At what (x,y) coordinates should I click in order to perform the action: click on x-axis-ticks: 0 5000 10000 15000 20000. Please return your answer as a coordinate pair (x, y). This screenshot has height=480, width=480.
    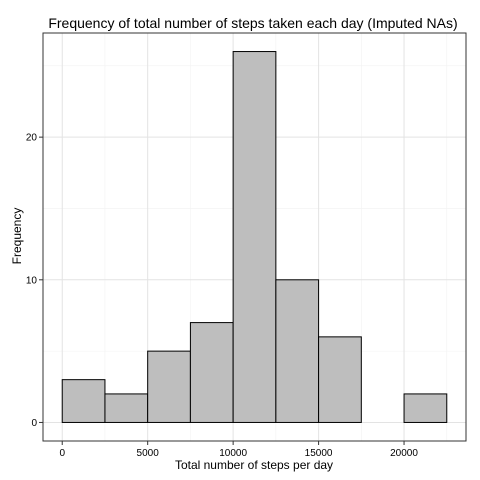
    Looking at the image, I should click on (238, 450).